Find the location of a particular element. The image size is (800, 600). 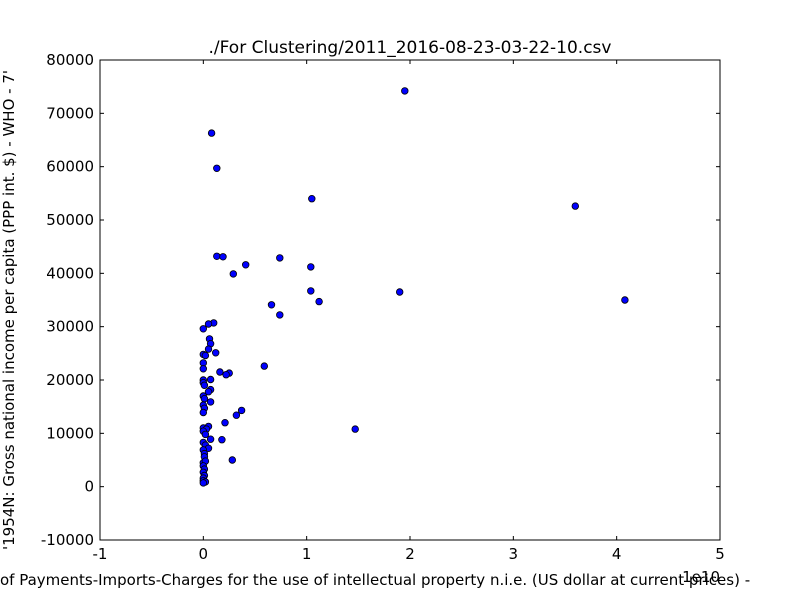

y-tick-label: 50000 is located at coordinates (70, 220).